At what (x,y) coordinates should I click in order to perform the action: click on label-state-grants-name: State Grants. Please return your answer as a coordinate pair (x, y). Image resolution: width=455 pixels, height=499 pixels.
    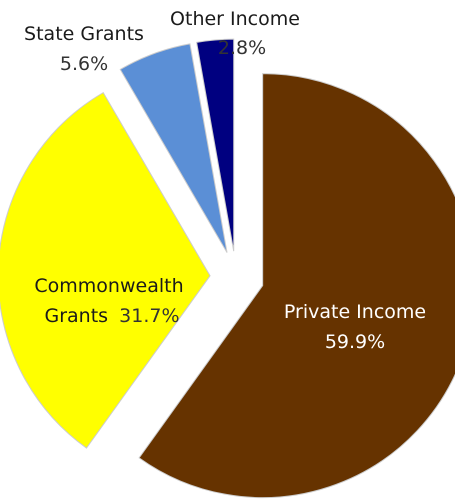
    Looking at the image, I should click on (84, 34).